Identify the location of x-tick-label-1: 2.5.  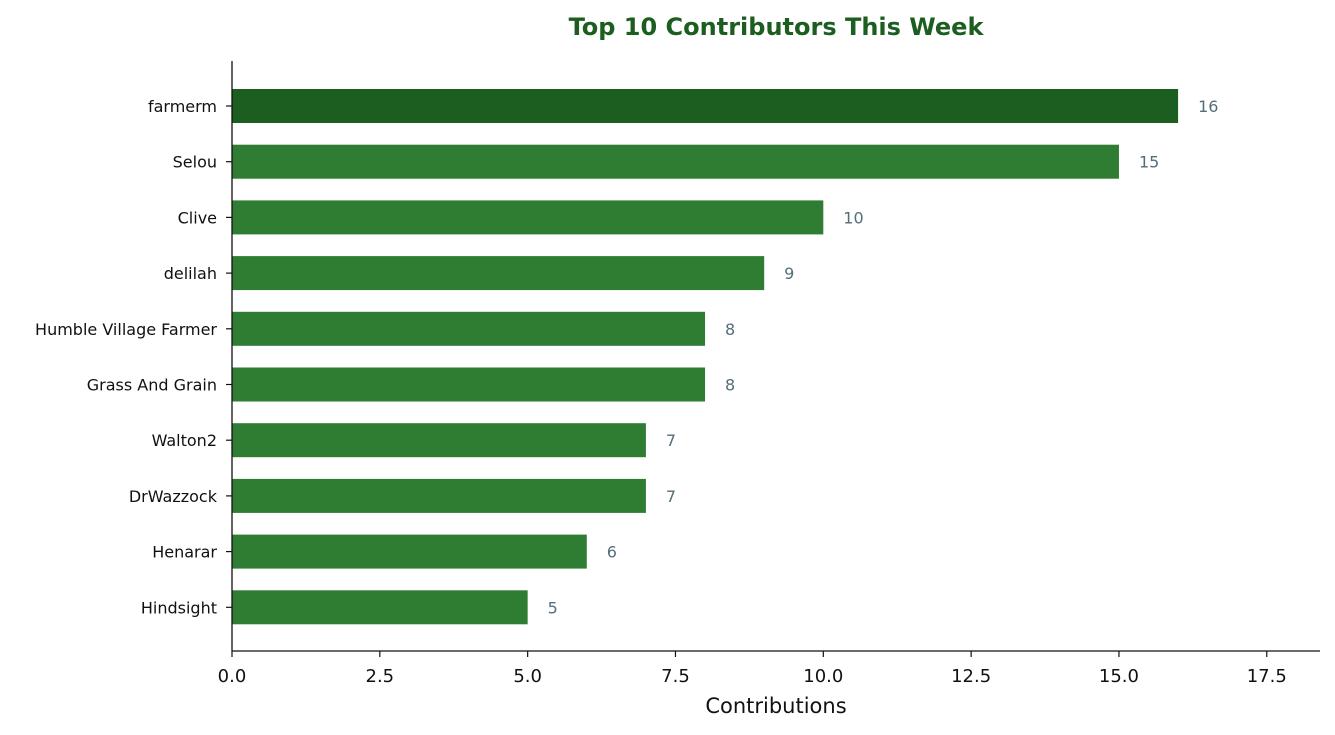
(380, 676).